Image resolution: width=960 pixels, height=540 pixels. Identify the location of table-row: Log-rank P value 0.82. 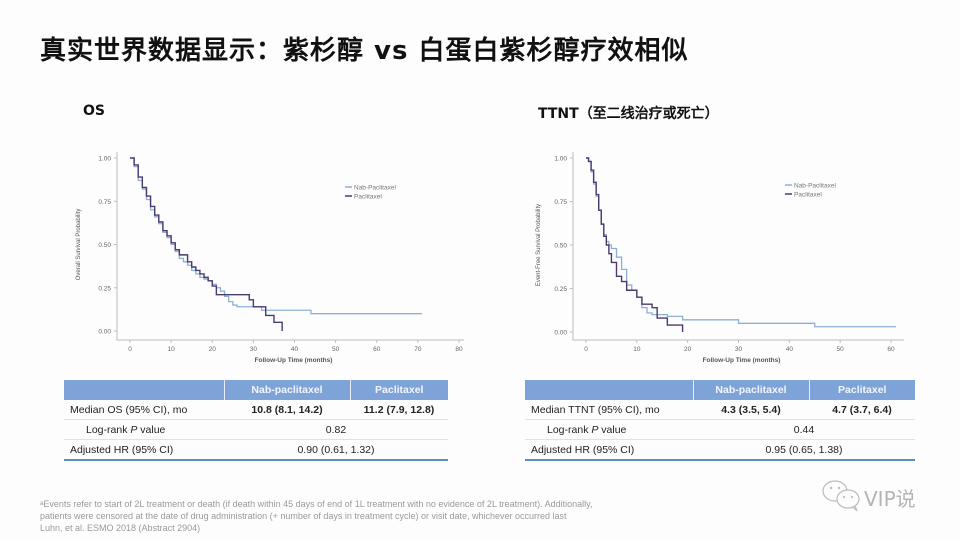
(256, 429).